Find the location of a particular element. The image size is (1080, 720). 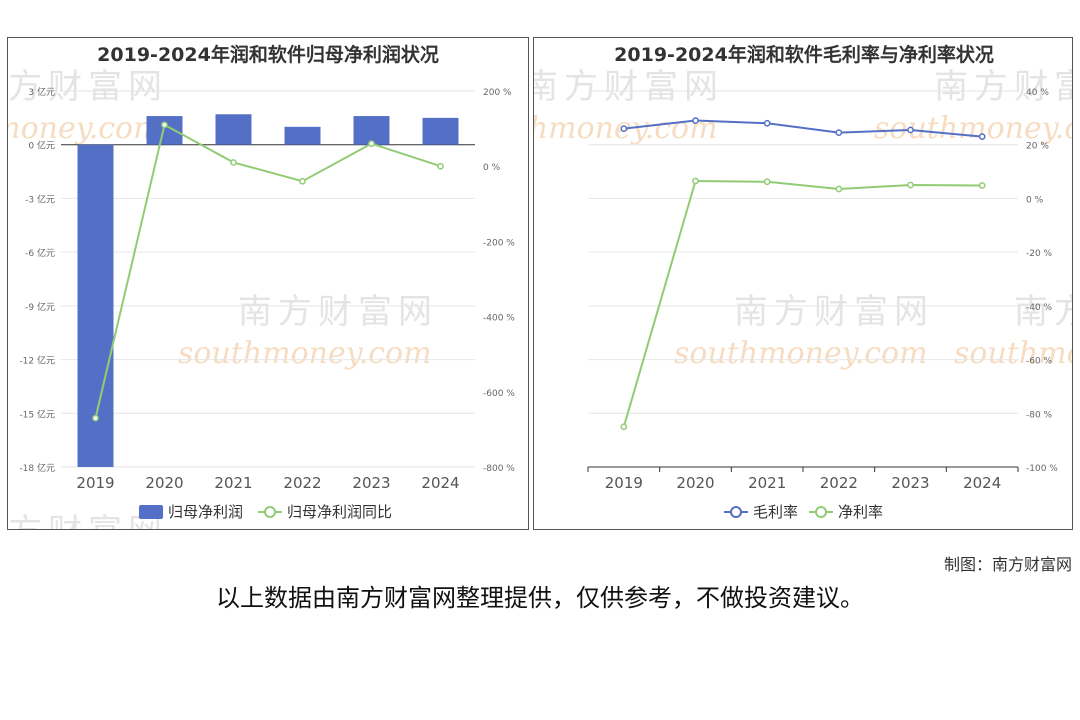

y-right-tick-label: -20 % is located at coordinates (1039, 254).